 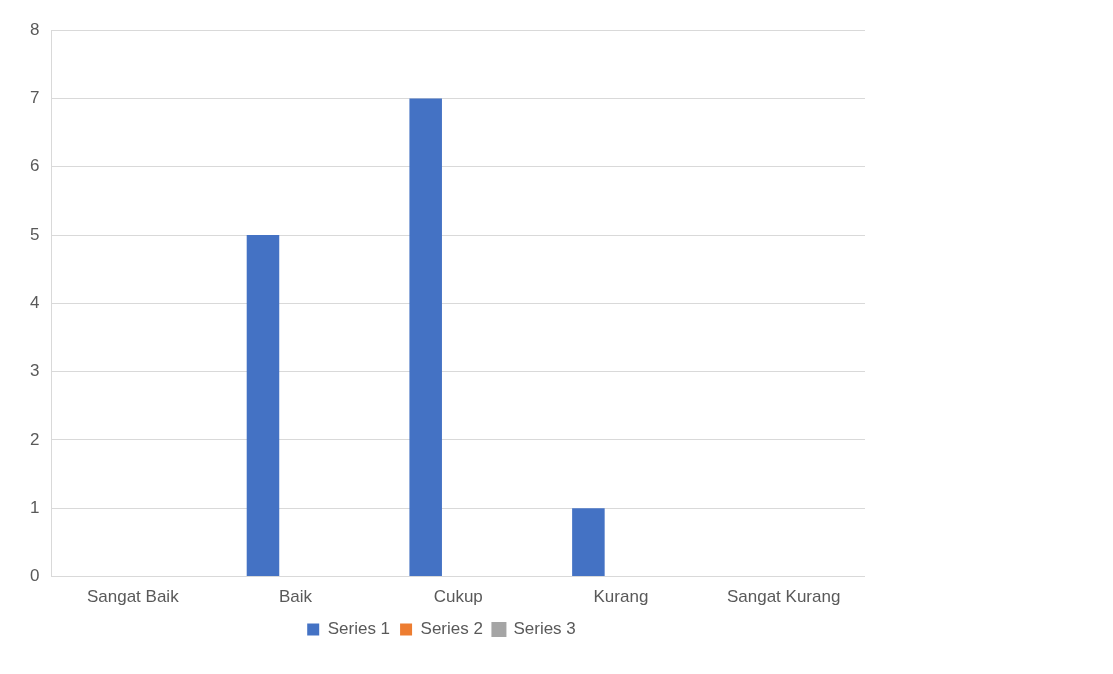 I want to click on y-tick-label: 0, so click(x=34, y=576).